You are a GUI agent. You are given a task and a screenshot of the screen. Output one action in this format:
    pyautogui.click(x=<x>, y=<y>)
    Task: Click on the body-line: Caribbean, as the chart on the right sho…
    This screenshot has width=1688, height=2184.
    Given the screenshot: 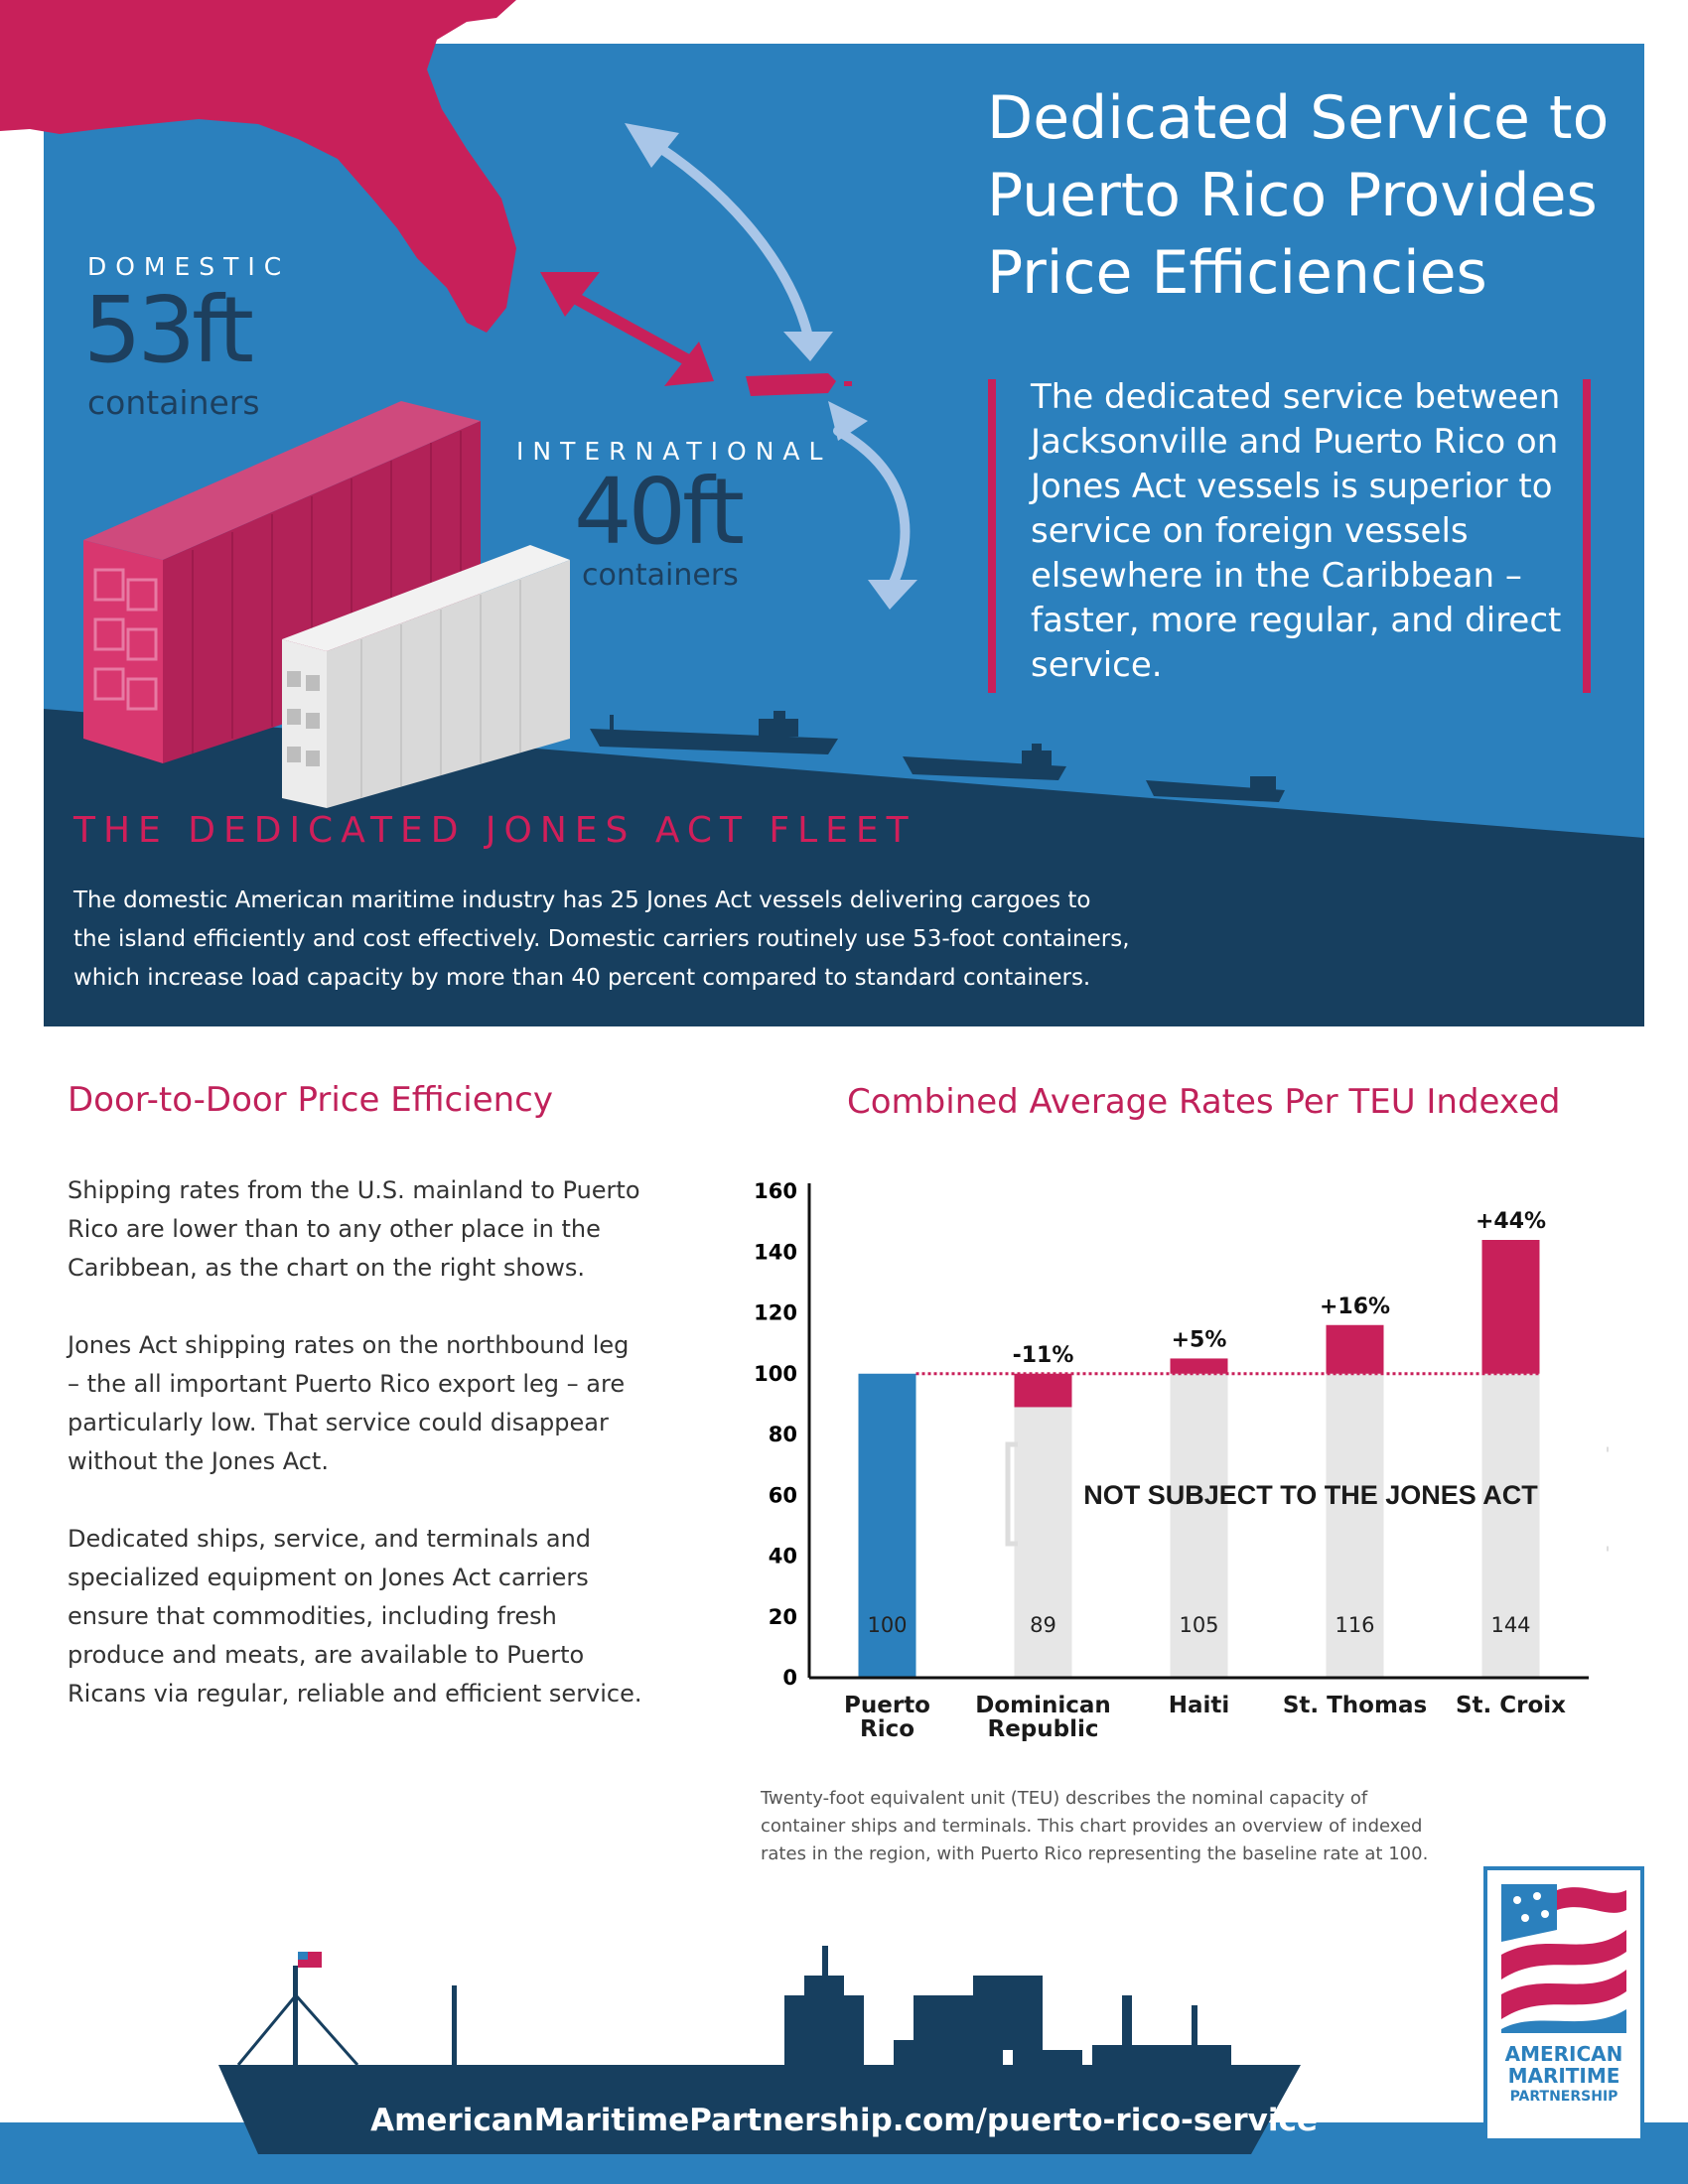 What is the action you would take?
    pyautogui.click(x=327, y=1268)
    